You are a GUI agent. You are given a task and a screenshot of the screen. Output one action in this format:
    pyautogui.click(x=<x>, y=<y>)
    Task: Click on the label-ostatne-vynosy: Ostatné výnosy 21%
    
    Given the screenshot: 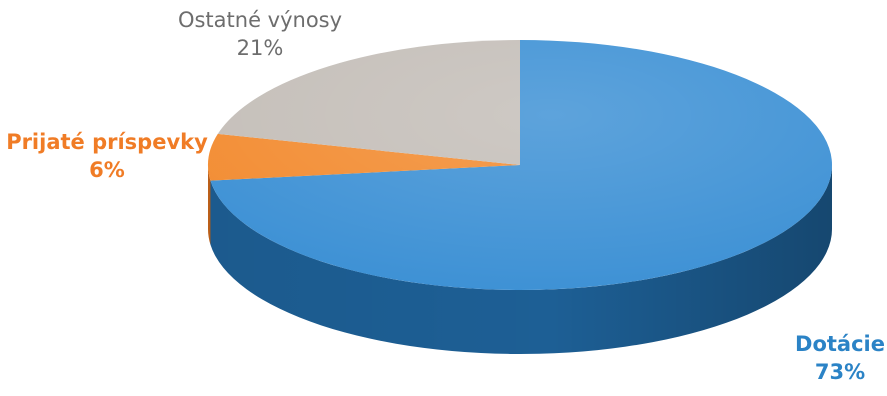 What is the action you would take?
    pyautogui.click(x=260, y=34)
    